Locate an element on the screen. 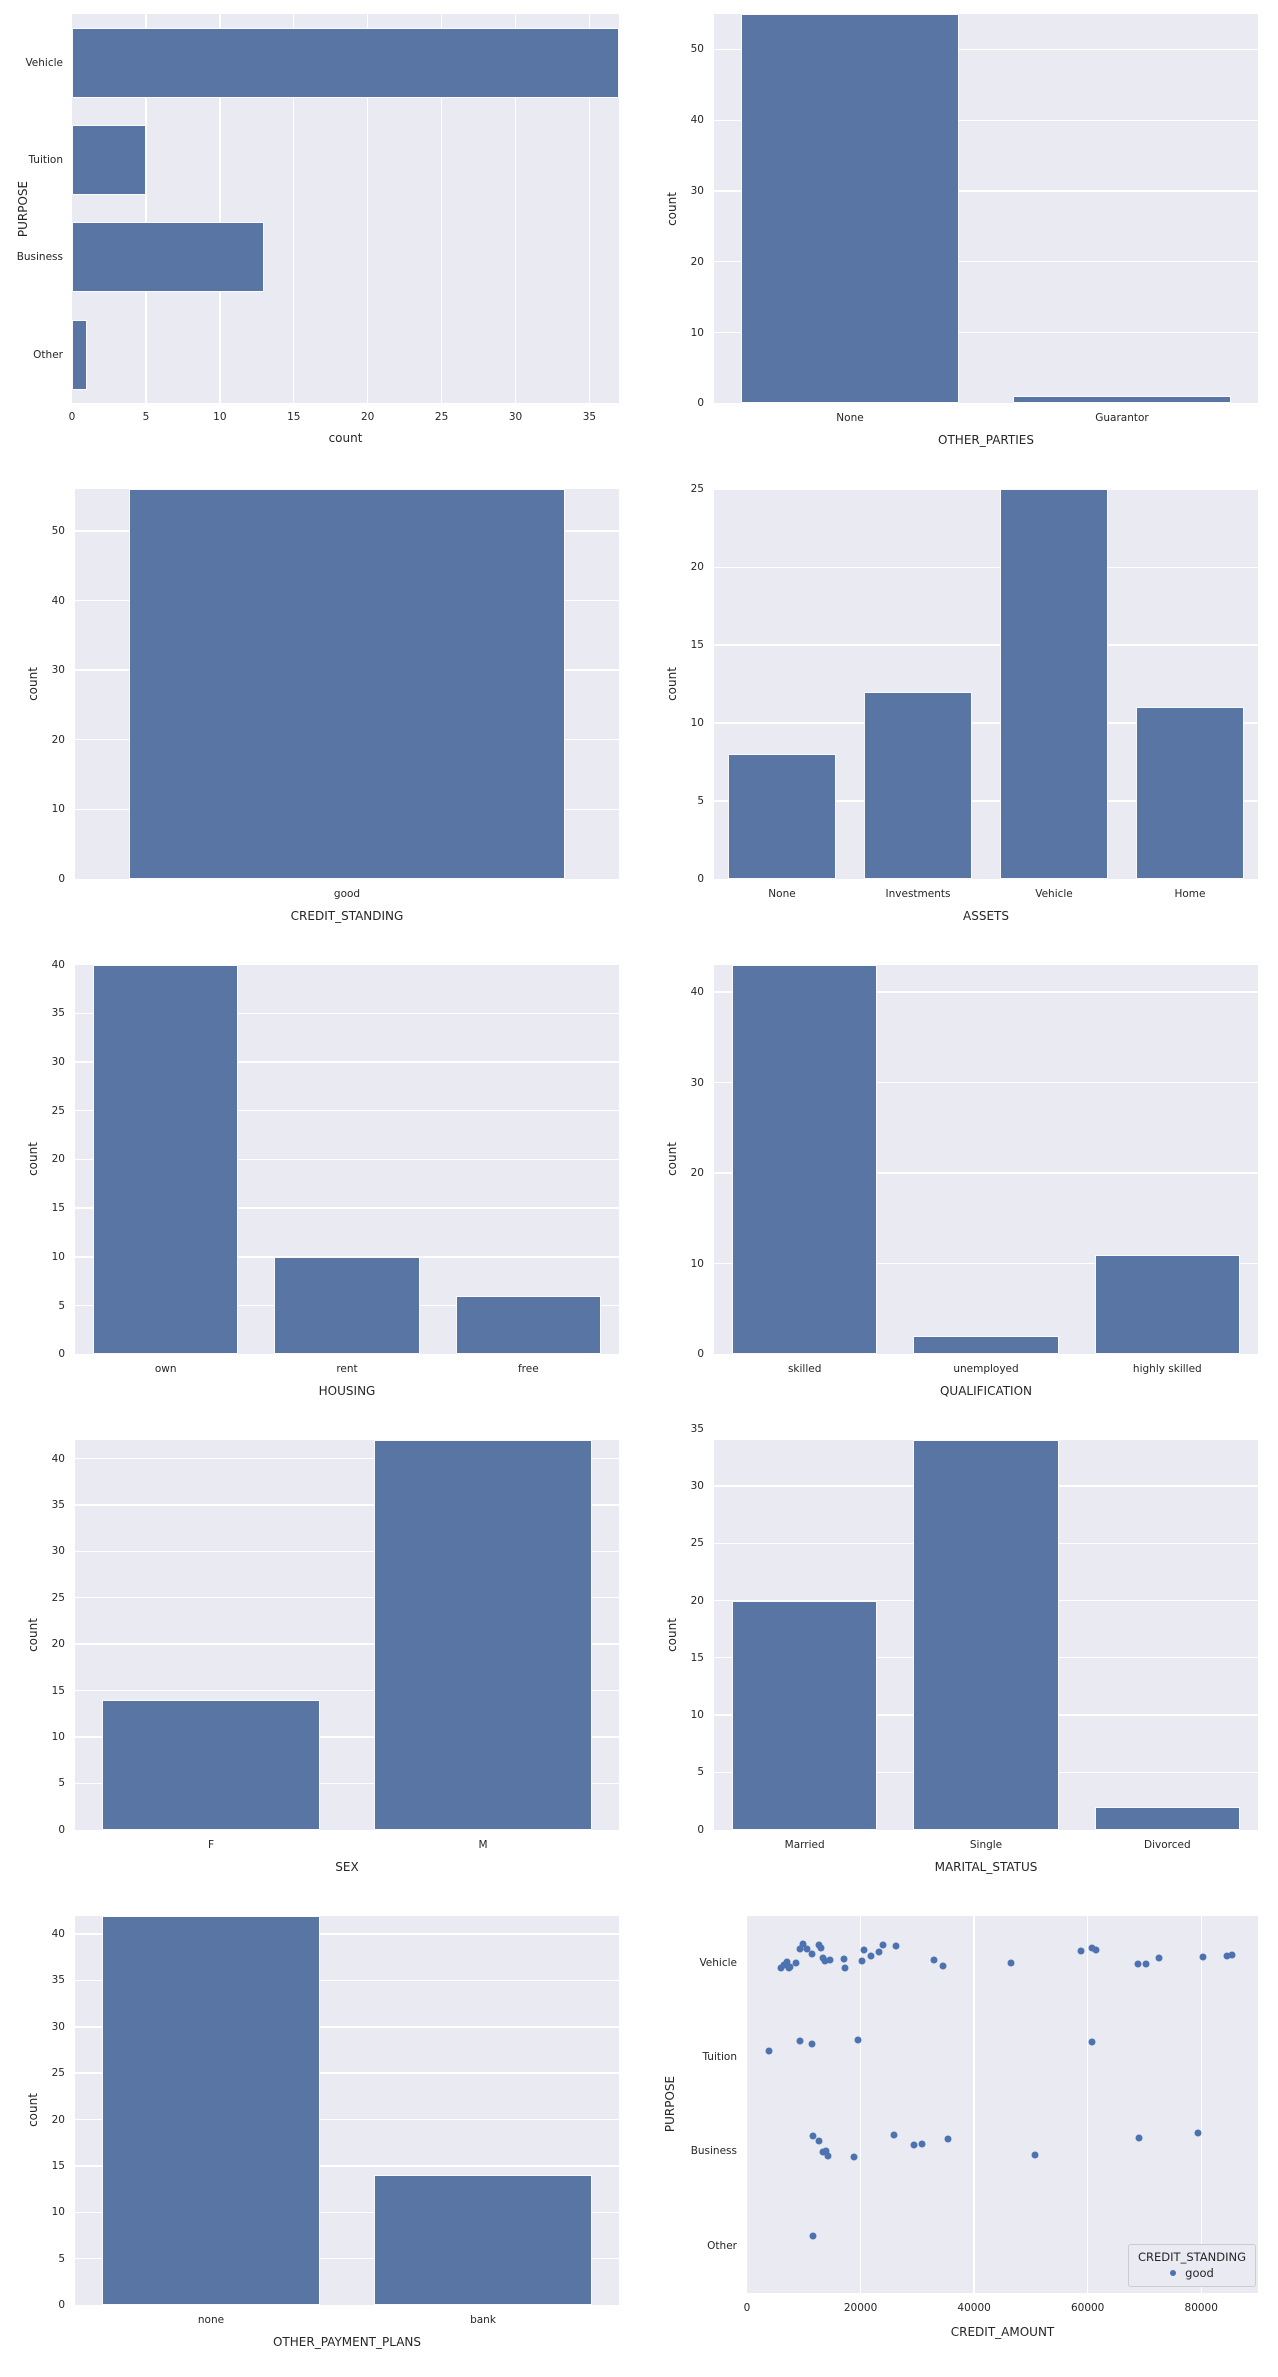 This screenshot has width=1278, height=2377. x-axis-tick-label: highly skilled is located at coordinates (1167, 1369).